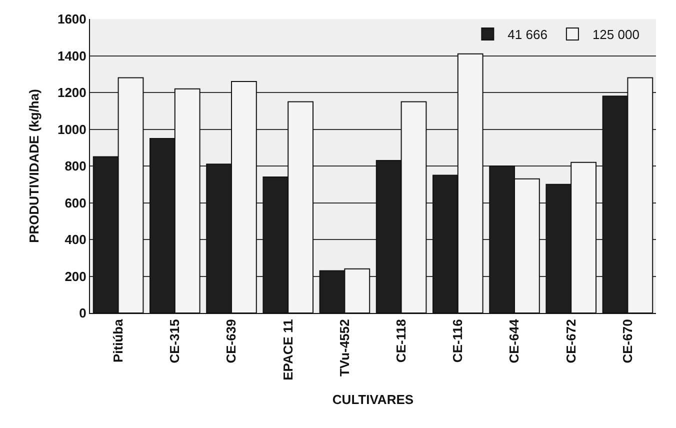 The width and height of the screenshot is (676, 428). What do you see at coordinates (570, 341) in the screenshot?
I see `x-tick-label: CE-672` at bounding box center [570, 341].